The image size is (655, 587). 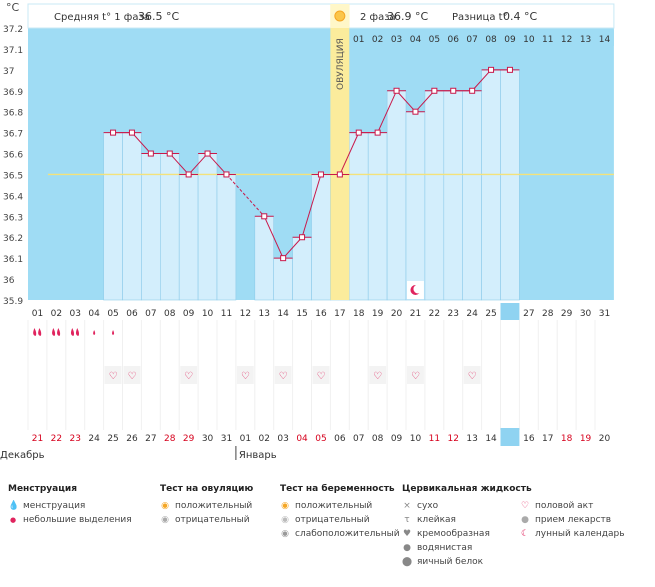 What do you see at coordinates (22, 455) in the screenshot?
I see `month-label-december: Декабрь` at bounding box center [22, 455].